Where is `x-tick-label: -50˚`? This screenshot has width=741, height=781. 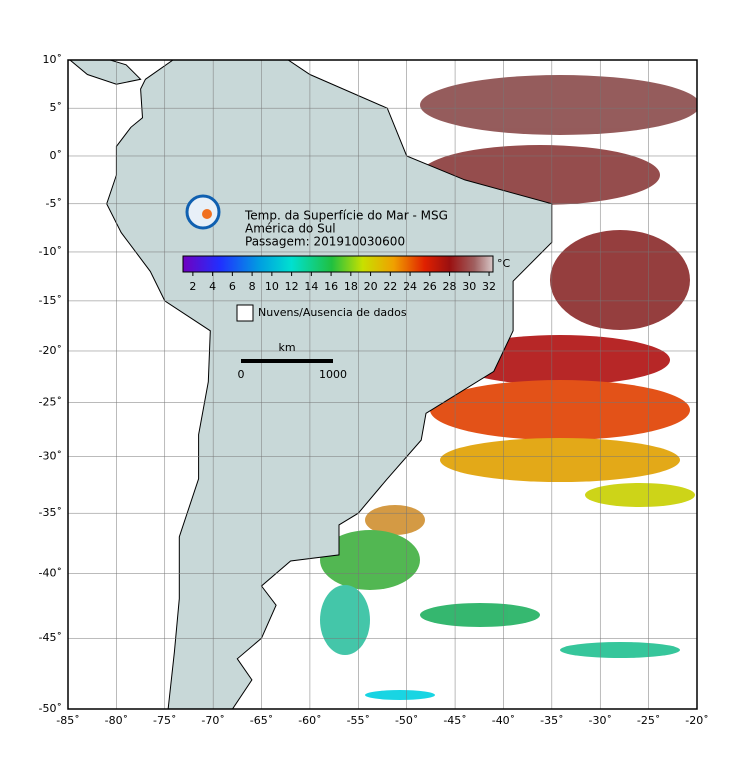
x-tick-label: -50˚ is located at coordinates (406, 720).